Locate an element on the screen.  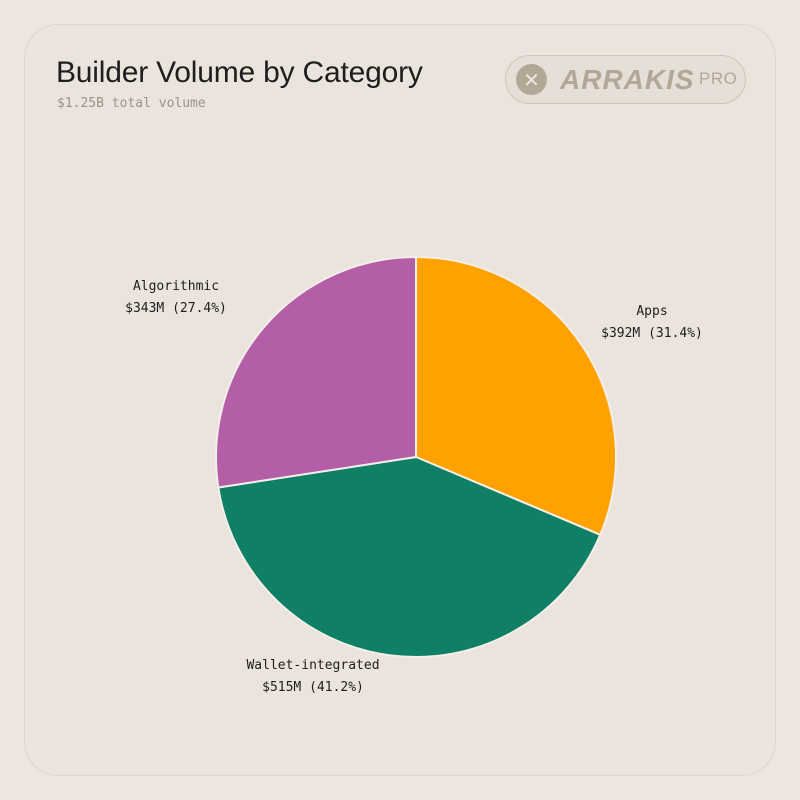
slice-value-label: $515M (41.2%) is located at coordinates (313, 687).